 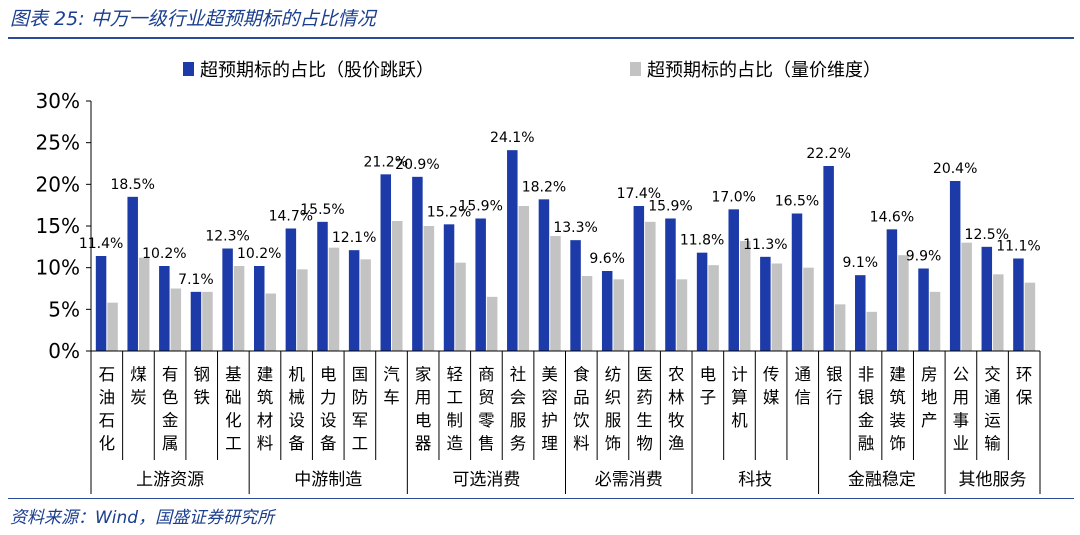 What do you see at coordinates (58, 184) in the screenshot?
I see `y-tick-label: 20%` at bounding box center [58, 184].